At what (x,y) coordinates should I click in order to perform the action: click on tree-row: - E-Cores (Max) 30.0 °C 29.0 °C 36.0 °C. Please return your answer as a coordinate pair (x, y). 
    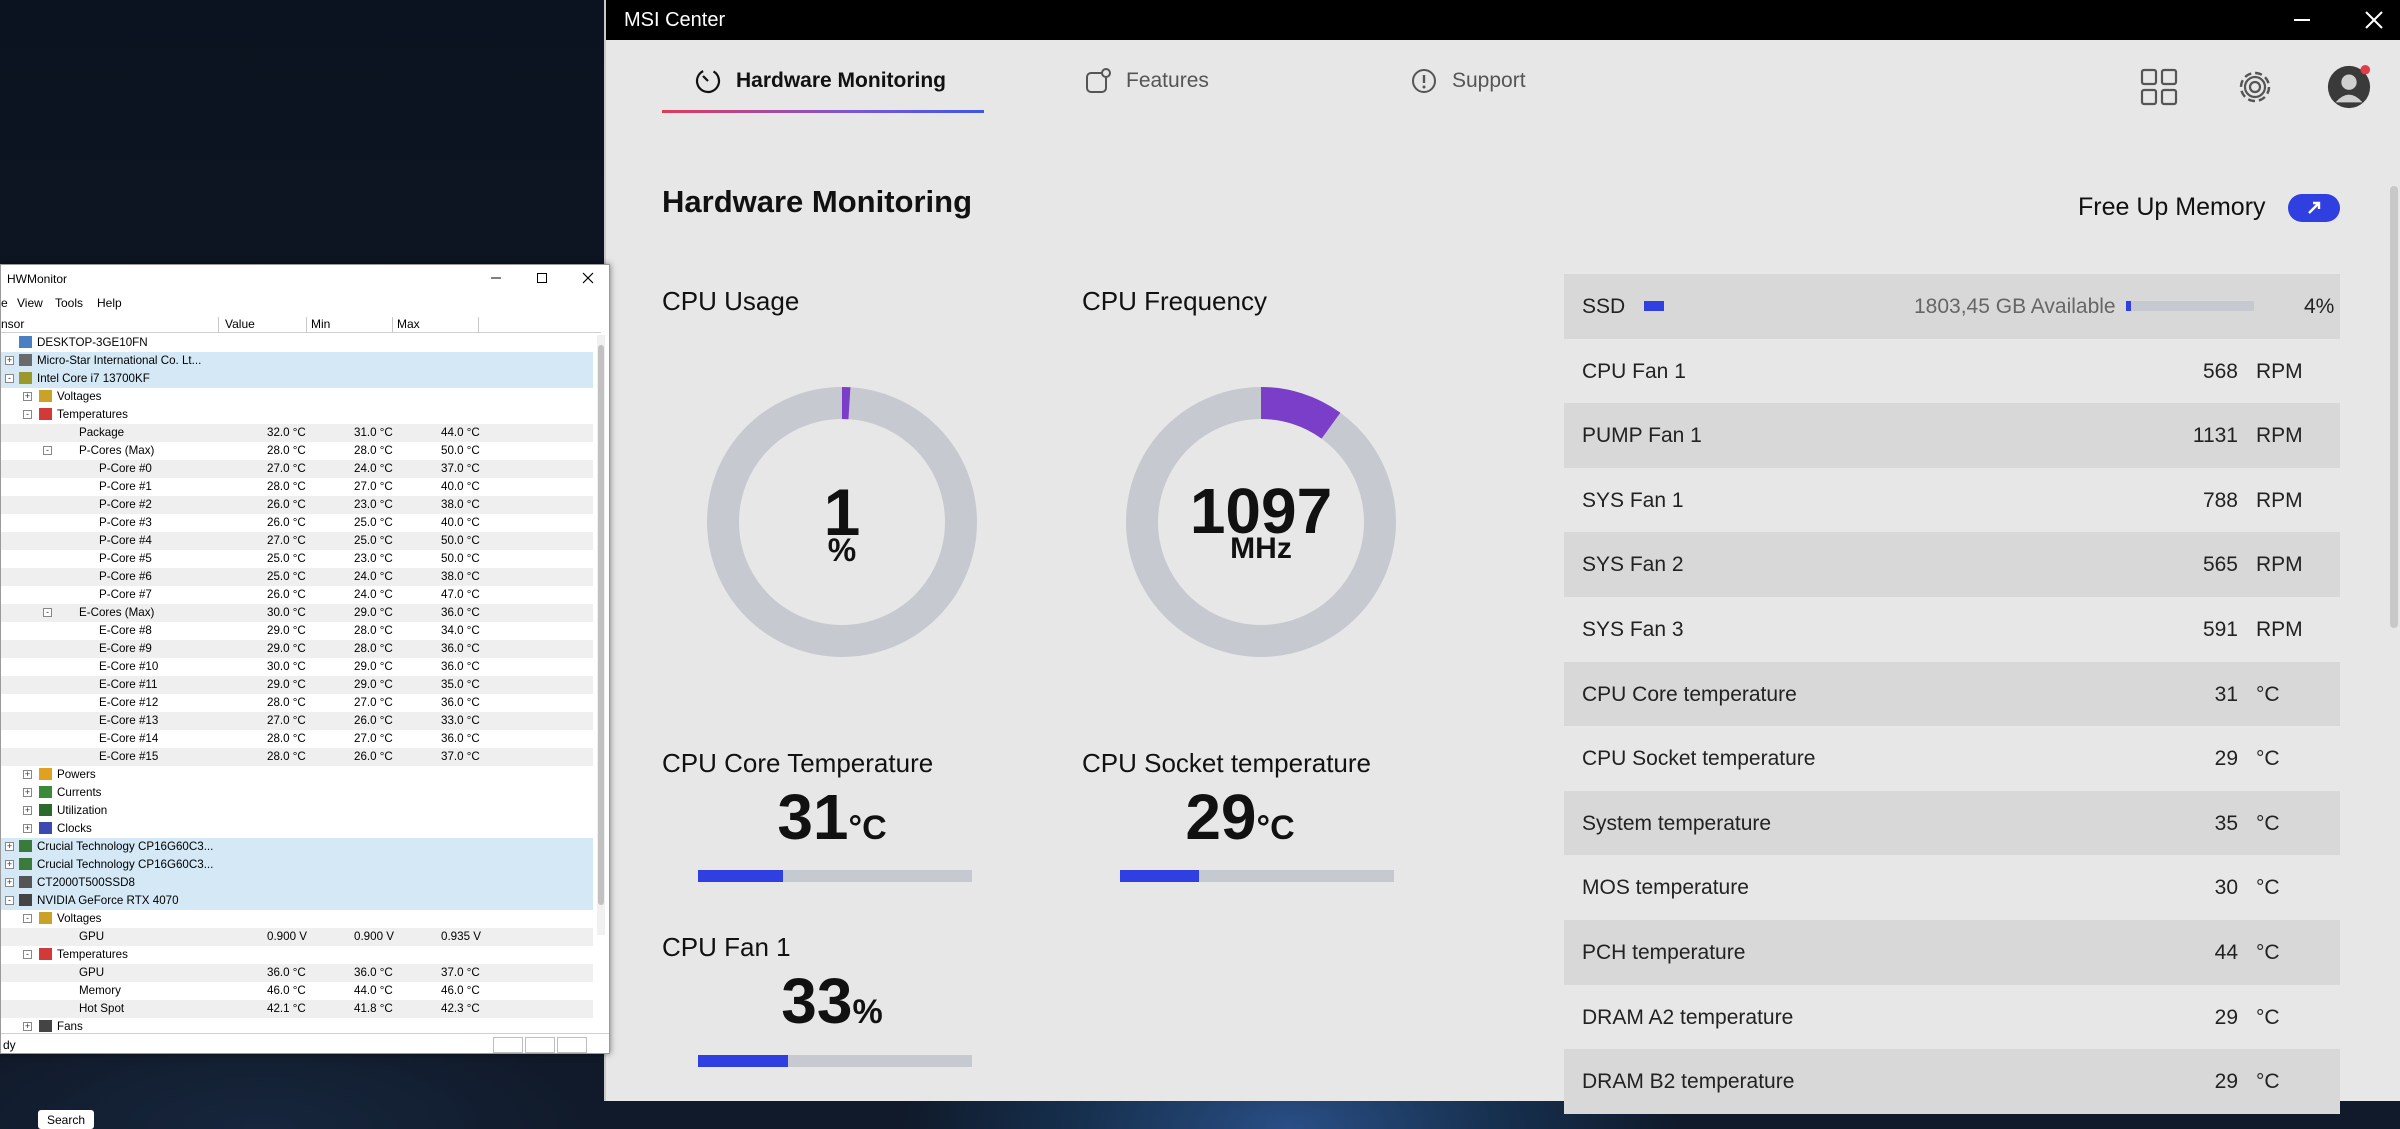
    Looking at the image, I should click on (297, 613).